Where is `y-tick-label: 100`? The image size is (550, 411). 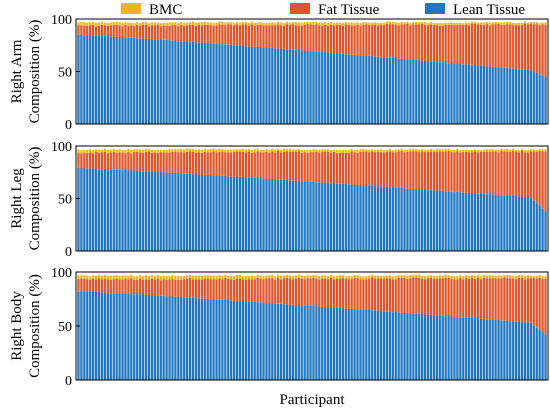
y-tick-label: 100 is located at coordinates (61, 147).